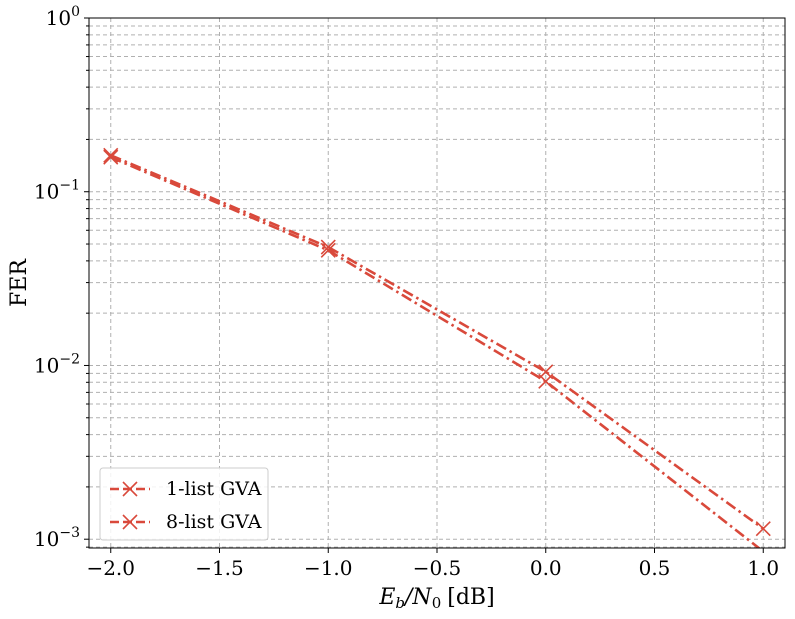 This screenshot has height=619, width=795. I want to click on x-tick-label: −0.5, so click(437, 568).